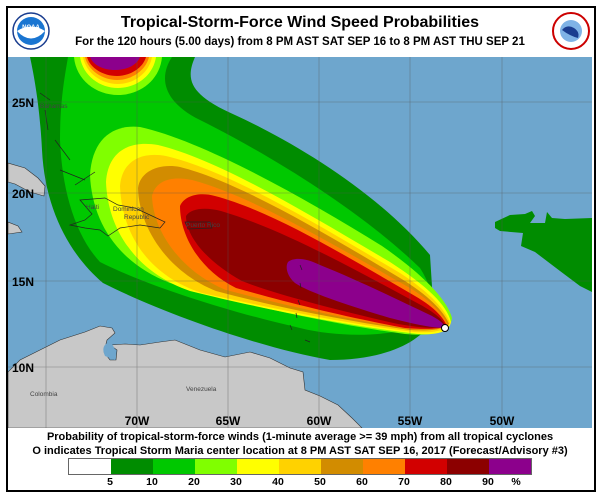 The height and width of the screenshot is (494, 600). What do you see at coordinates (23, 194) in the screenshot?
I see `lat-label-20n: 20N` at bounding box center [23, 194].